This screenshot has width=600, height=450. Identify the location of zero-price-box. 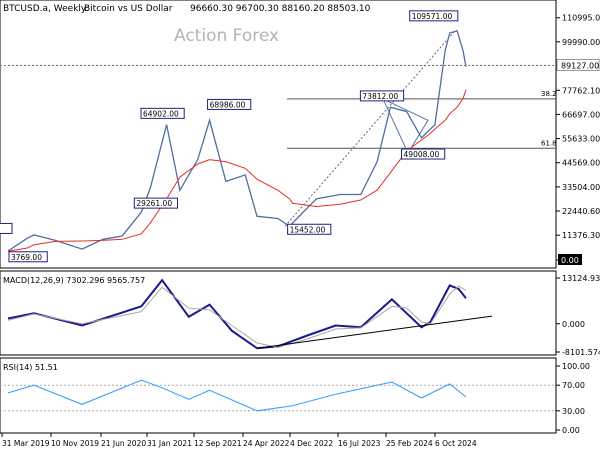
(570, 259).